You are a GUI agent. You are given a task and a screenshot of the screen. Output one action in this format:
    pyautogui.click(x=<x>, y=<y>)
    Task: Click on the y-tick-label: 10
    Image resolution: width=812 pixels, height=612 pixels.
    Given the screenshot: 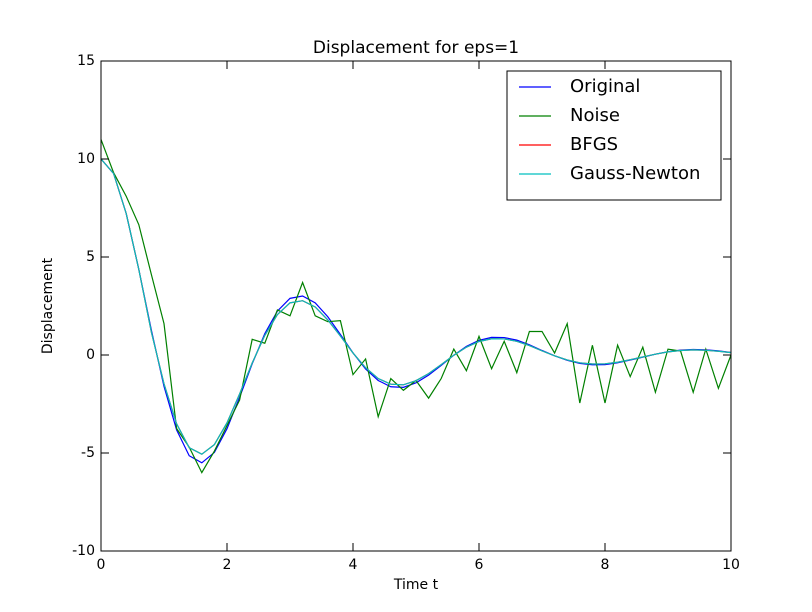 What is the action you would take?
    pyautogui.click(x=86, y=159)
    